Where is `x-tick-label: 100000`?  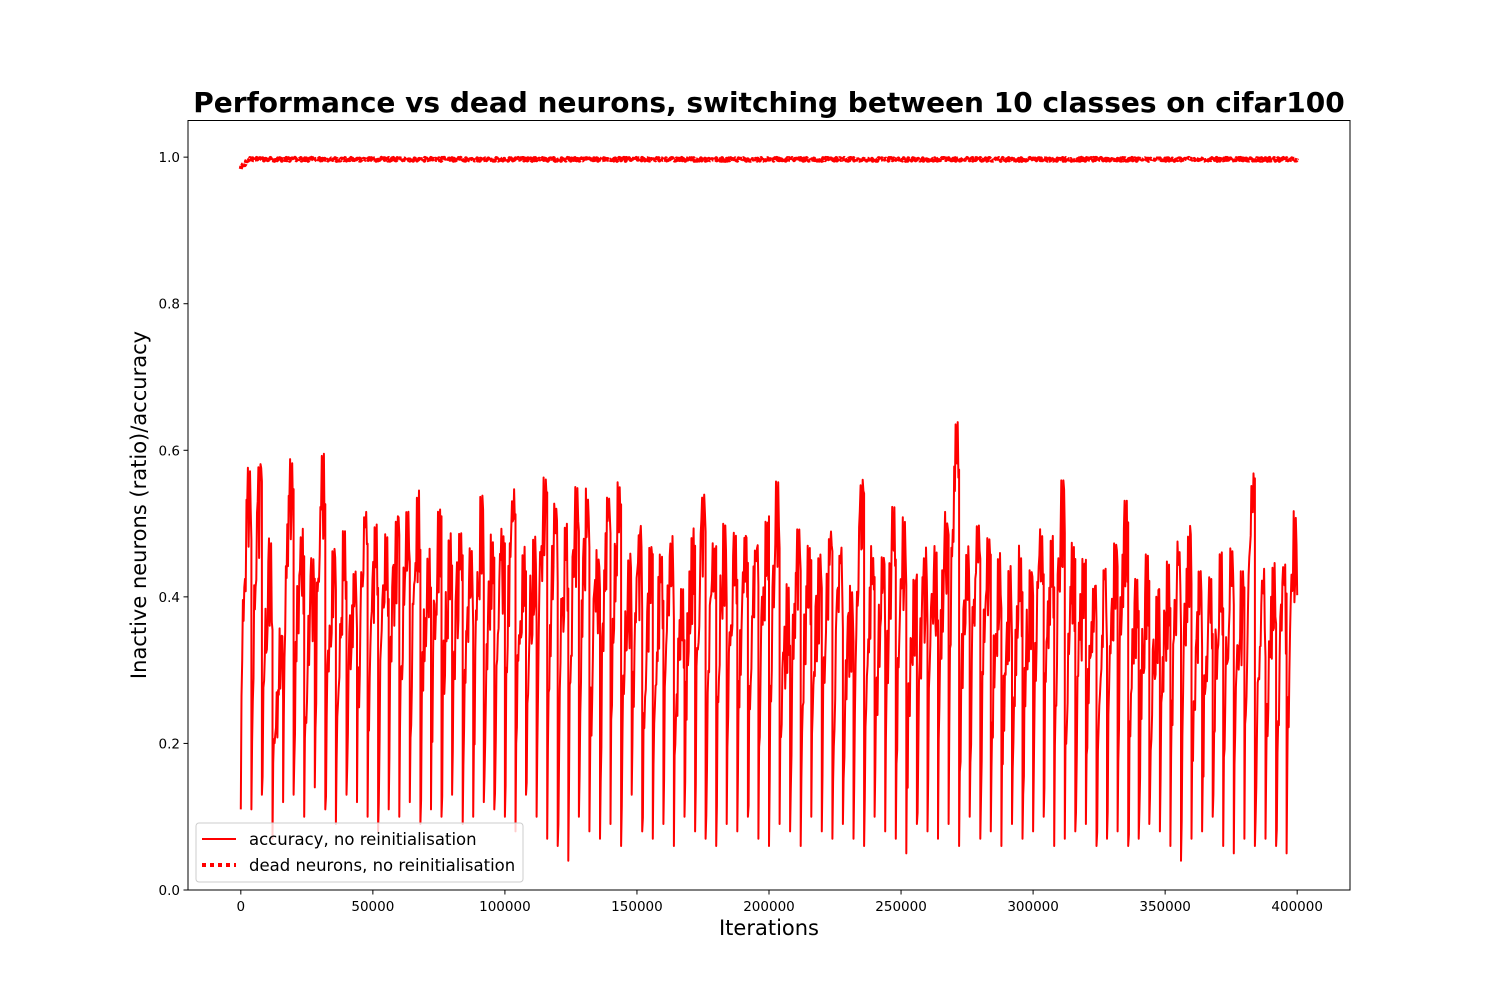 x-tick-label: 100000 is located at coordinates (505, 907).